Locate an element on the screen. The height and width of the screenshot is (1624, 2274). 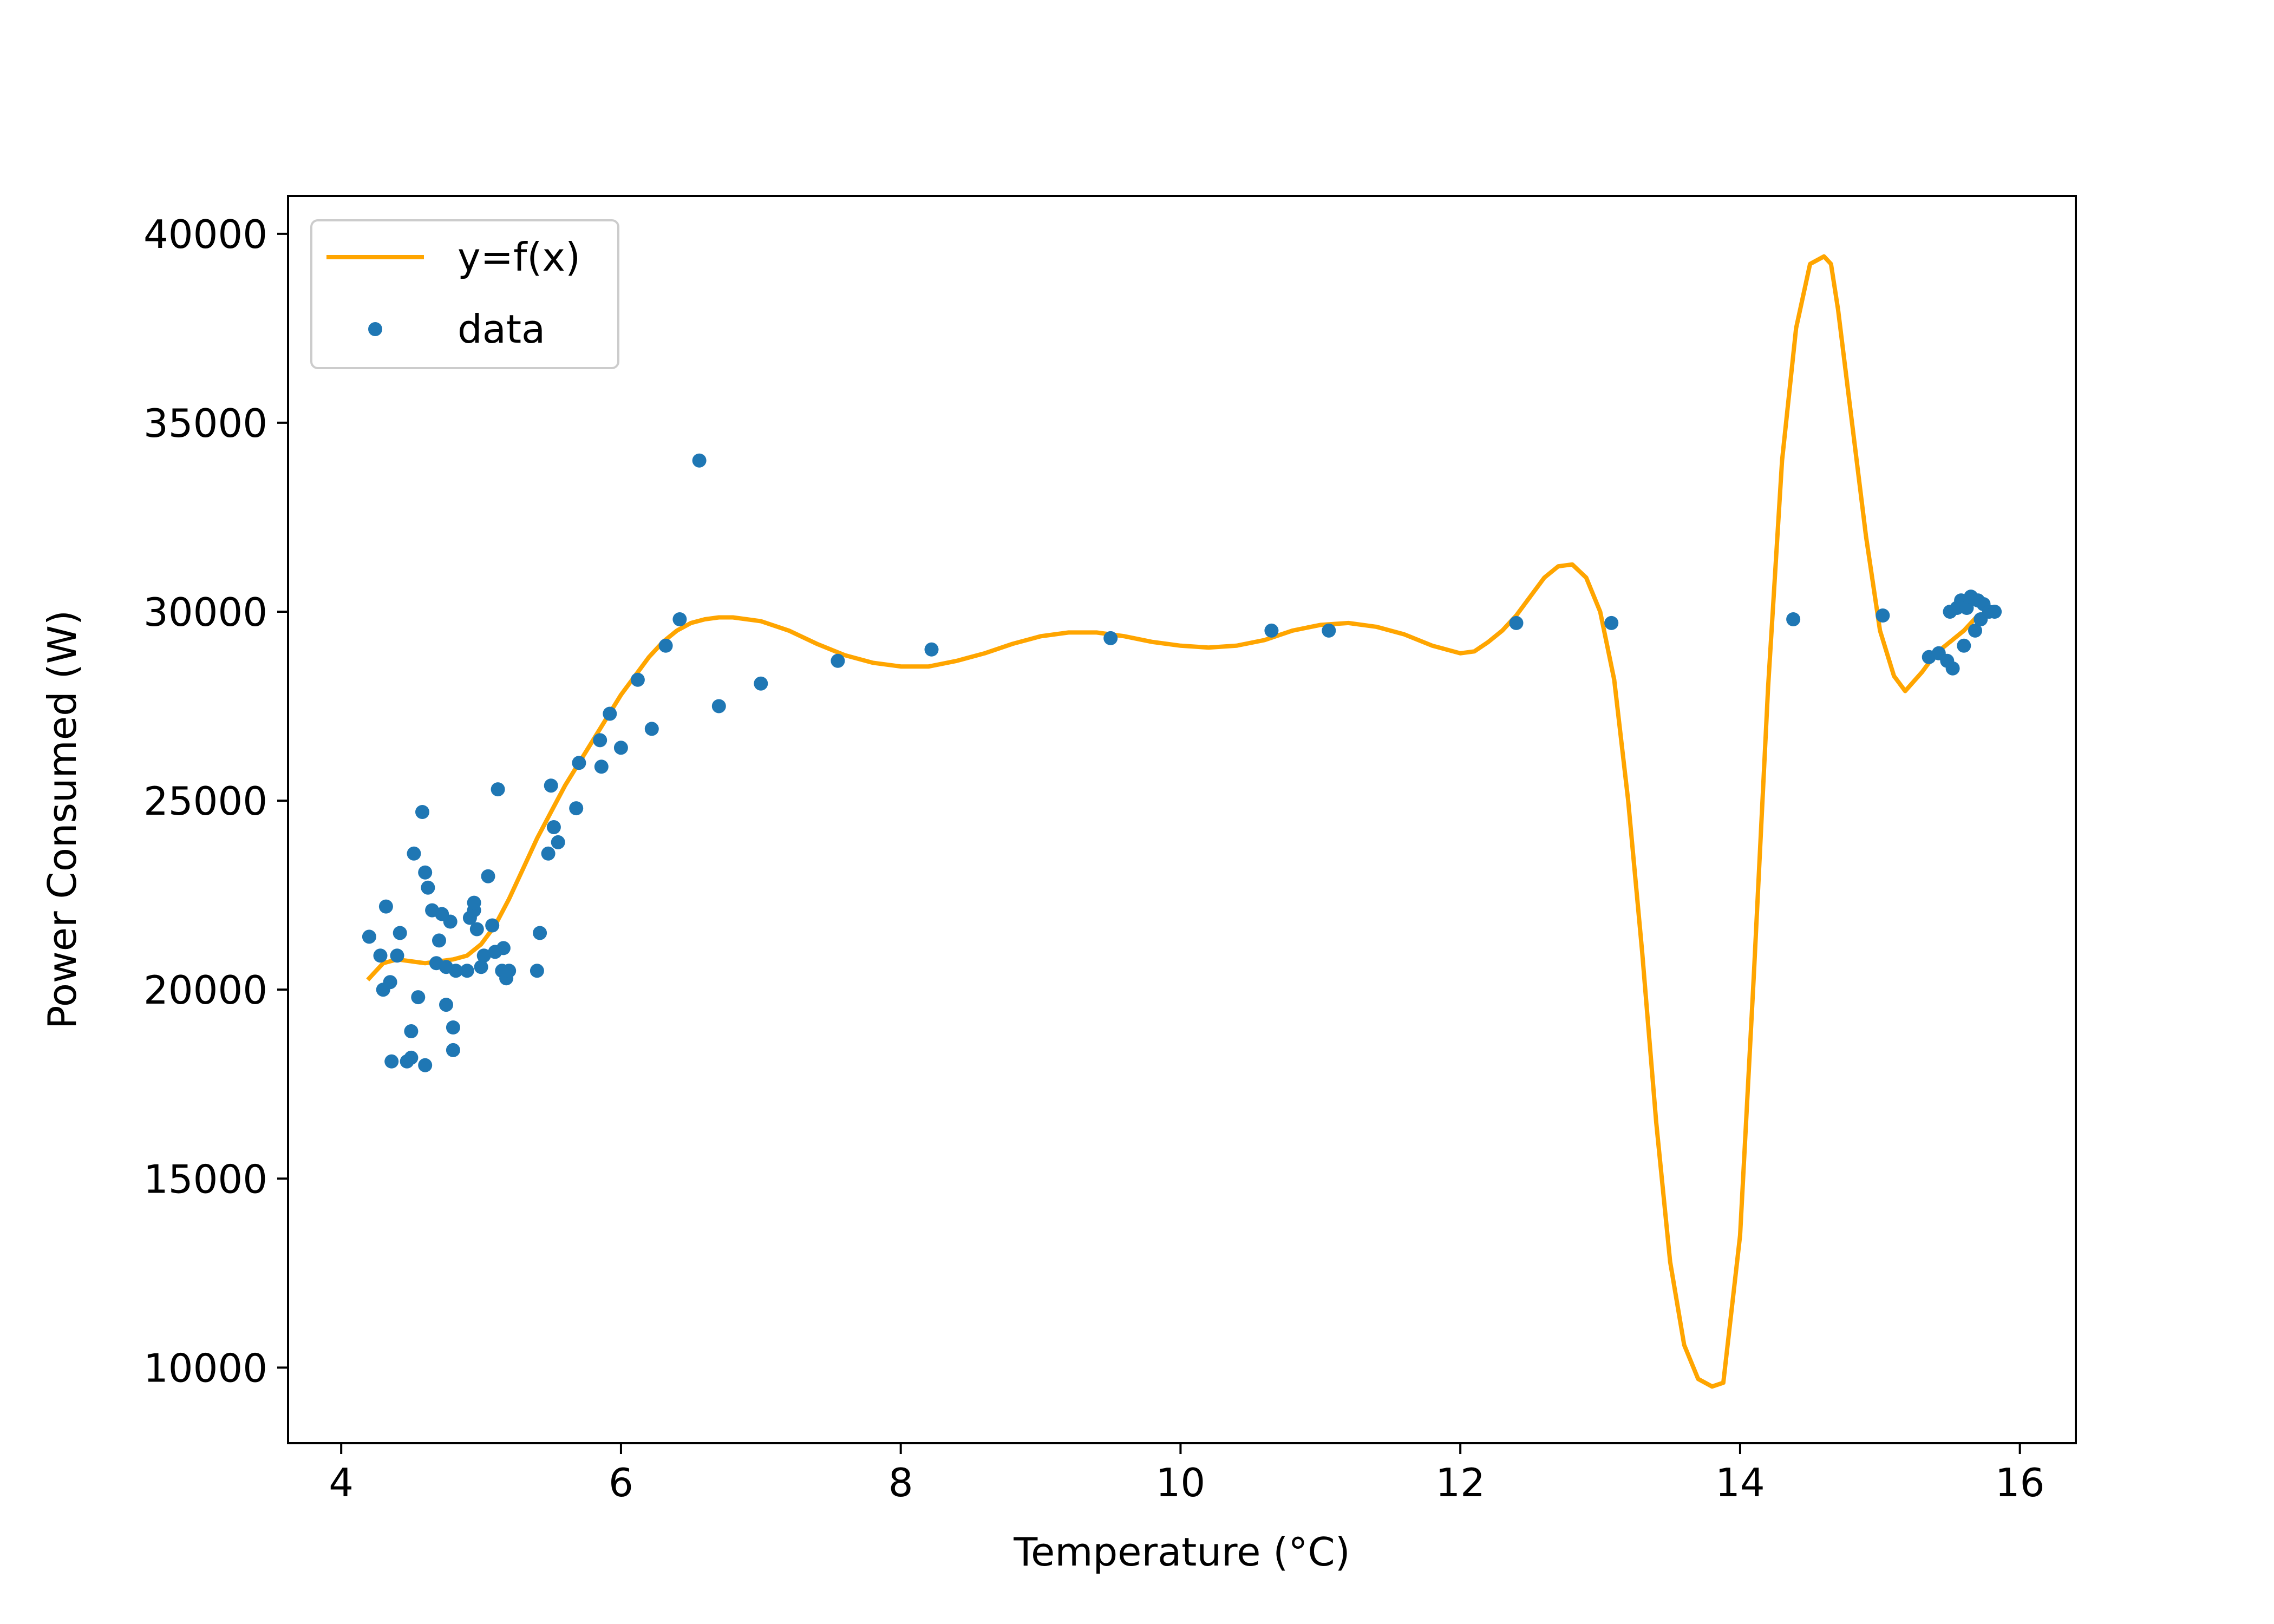
x-tick-label: 8 is located at coordinates (901, 1482).